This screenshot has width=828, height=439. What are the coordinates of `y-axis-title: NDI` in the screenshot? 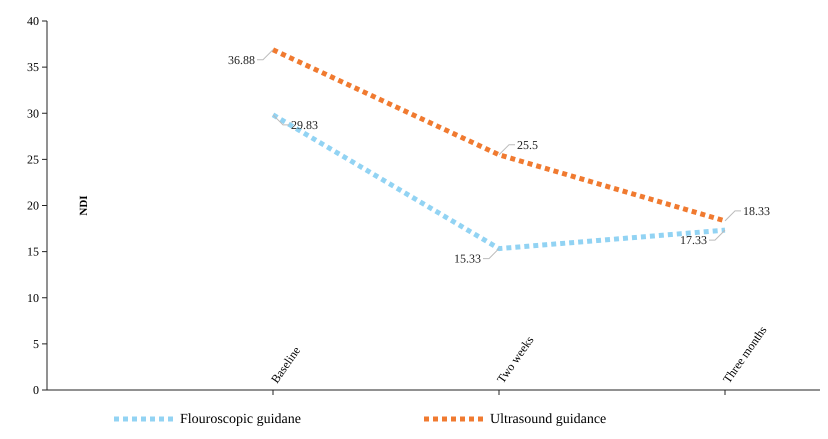 It's located at (84, 205).